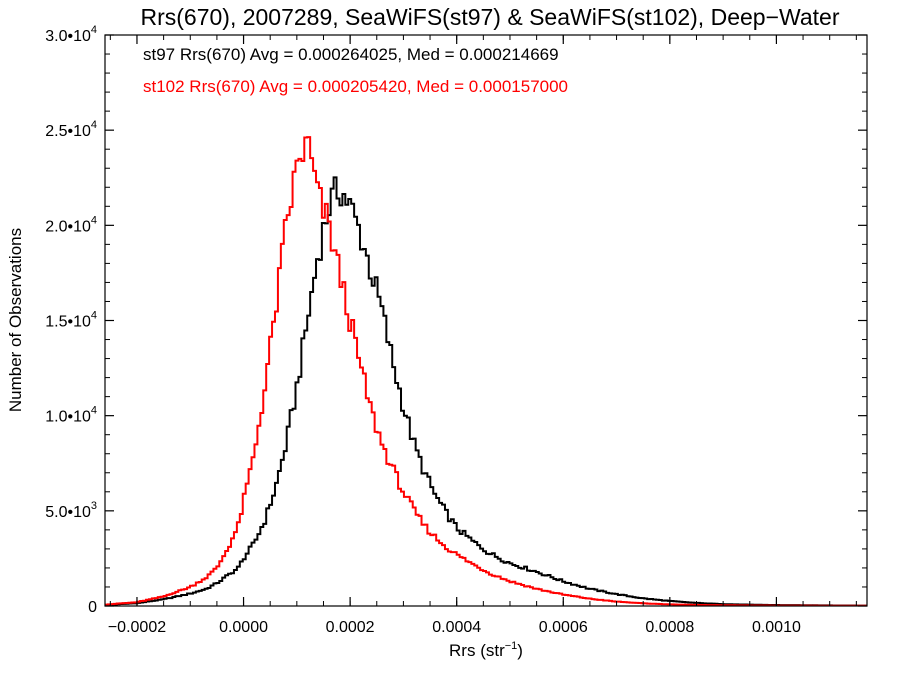  Describe the element at coordinates (71, 129) in the screenshot. I see `y-tick-label: 2.5•104` at that location.